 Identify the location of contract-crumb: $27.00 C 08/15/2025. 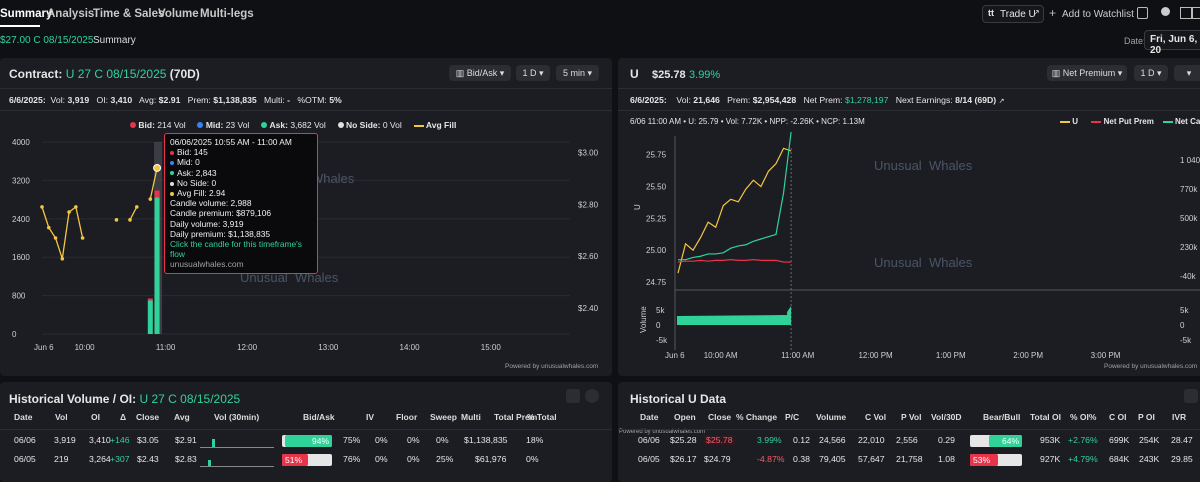
(47, 40).